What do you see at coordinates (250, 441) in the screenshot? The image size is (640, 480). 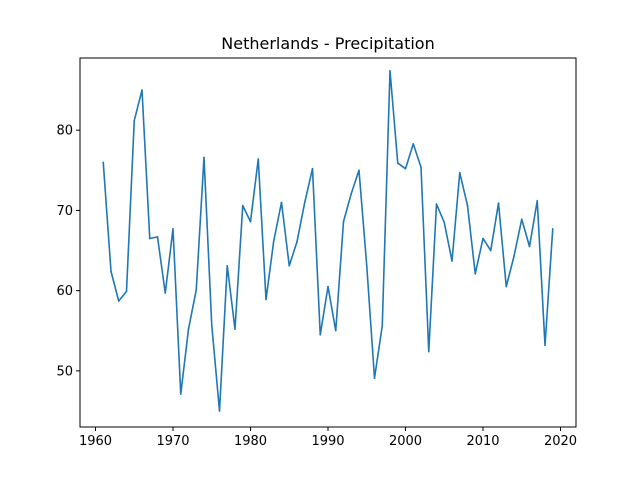 I see `x-tick-label: 1980` at bounding box center [250, 441].